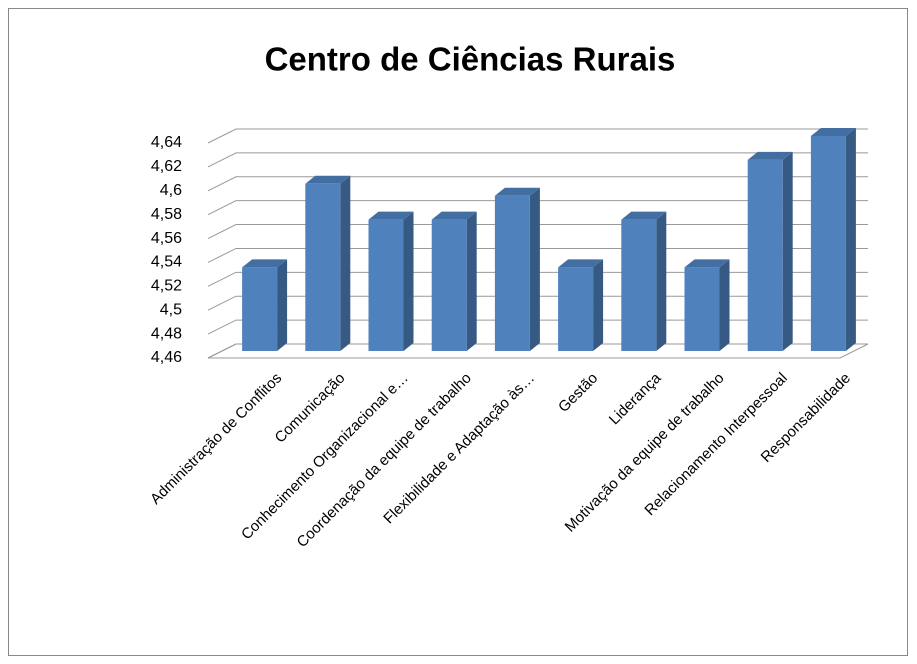  What do you see at coordinates (166, 142) in the screenshot?
I see `y-tick-label: 4,64` at bounding box center [166, 142].